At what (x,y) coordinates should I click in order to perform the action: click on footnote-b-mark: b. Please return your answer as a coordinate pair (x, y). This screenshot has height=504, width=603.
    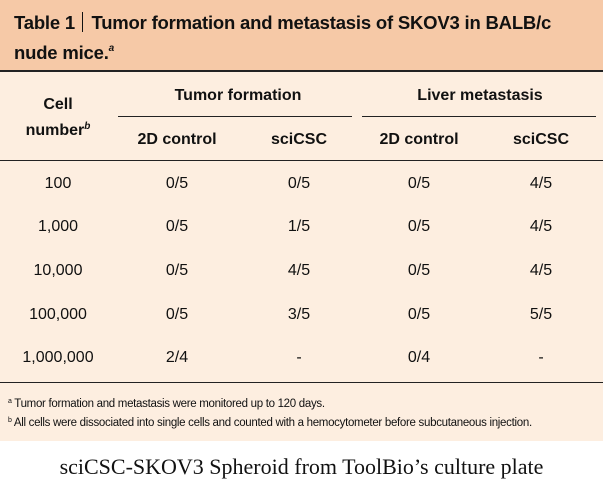
    Looking at the image, I should click on (10, 420).